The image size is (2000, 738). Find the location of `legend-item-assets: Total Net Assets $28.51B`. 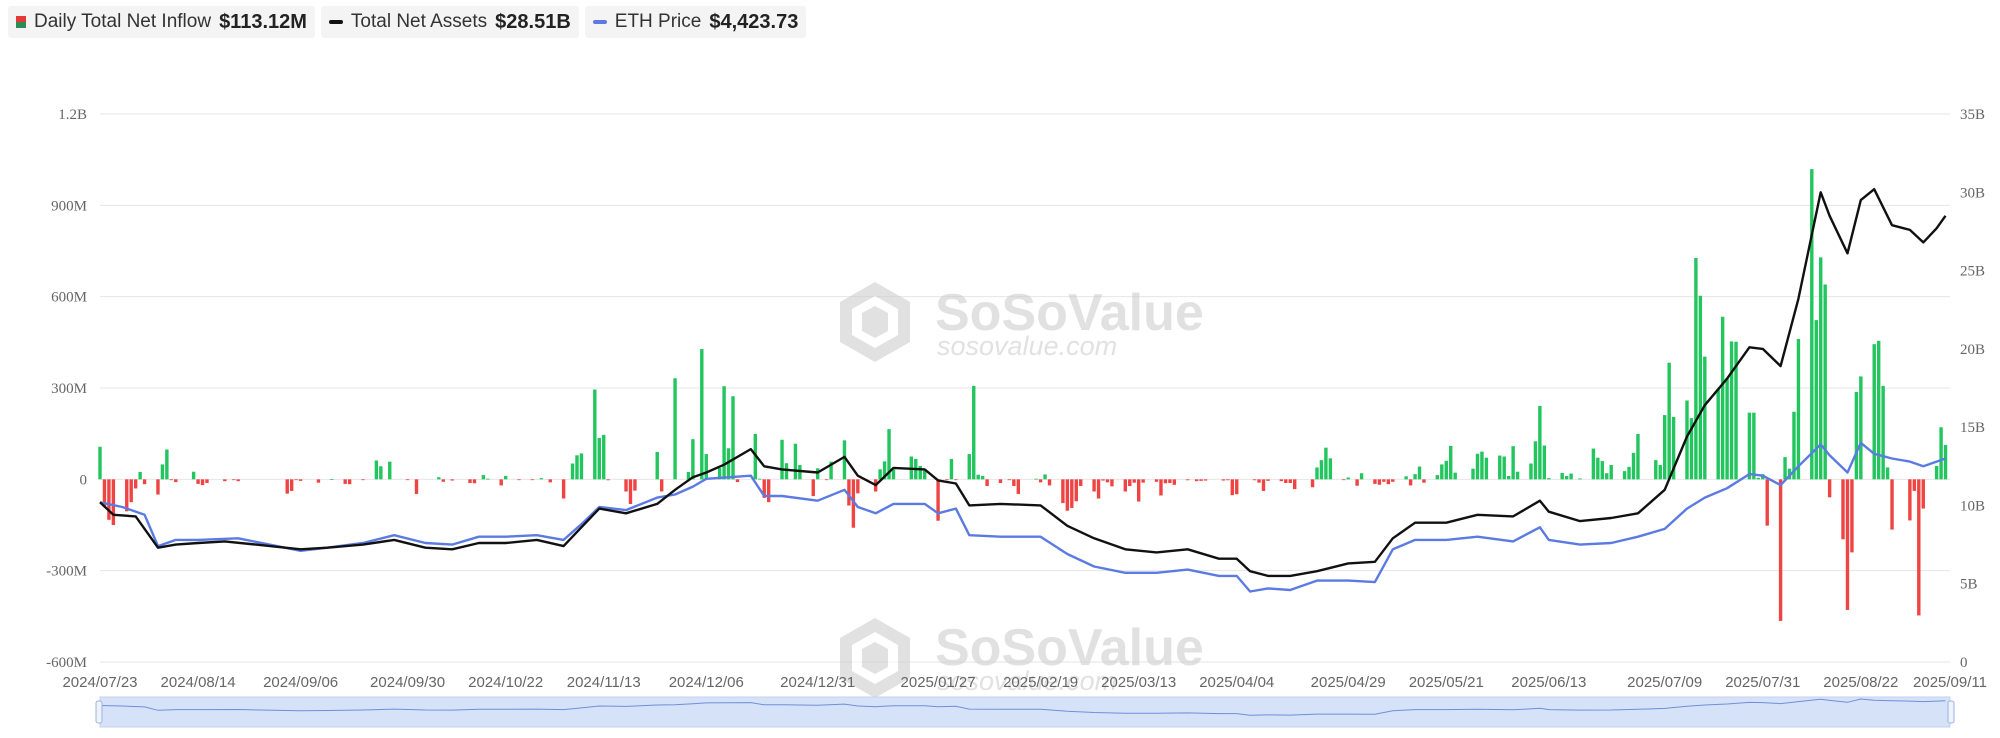

legend-item-assets: Total Net Assets $28.51B is located at coordinates (449, 22).